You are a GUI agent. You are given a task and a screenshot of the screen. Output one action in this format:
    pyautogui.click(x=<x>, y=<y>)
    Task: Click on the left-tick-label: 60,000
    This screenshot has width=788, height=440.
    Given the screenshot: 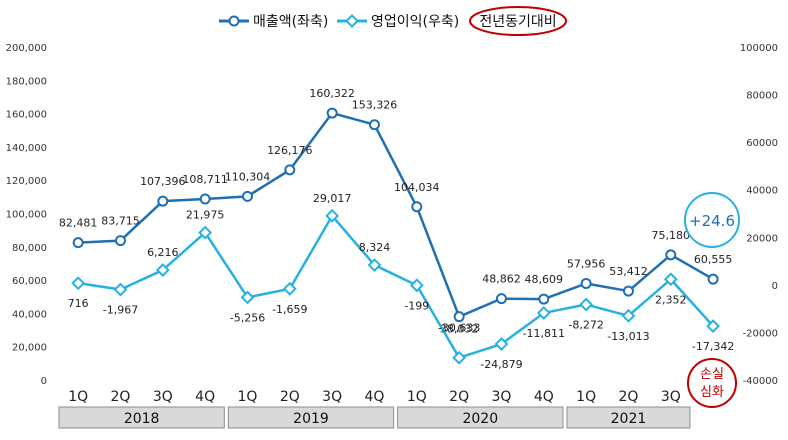 What is the action you would take?
    pyautogui.click(x=29, y=281)
    